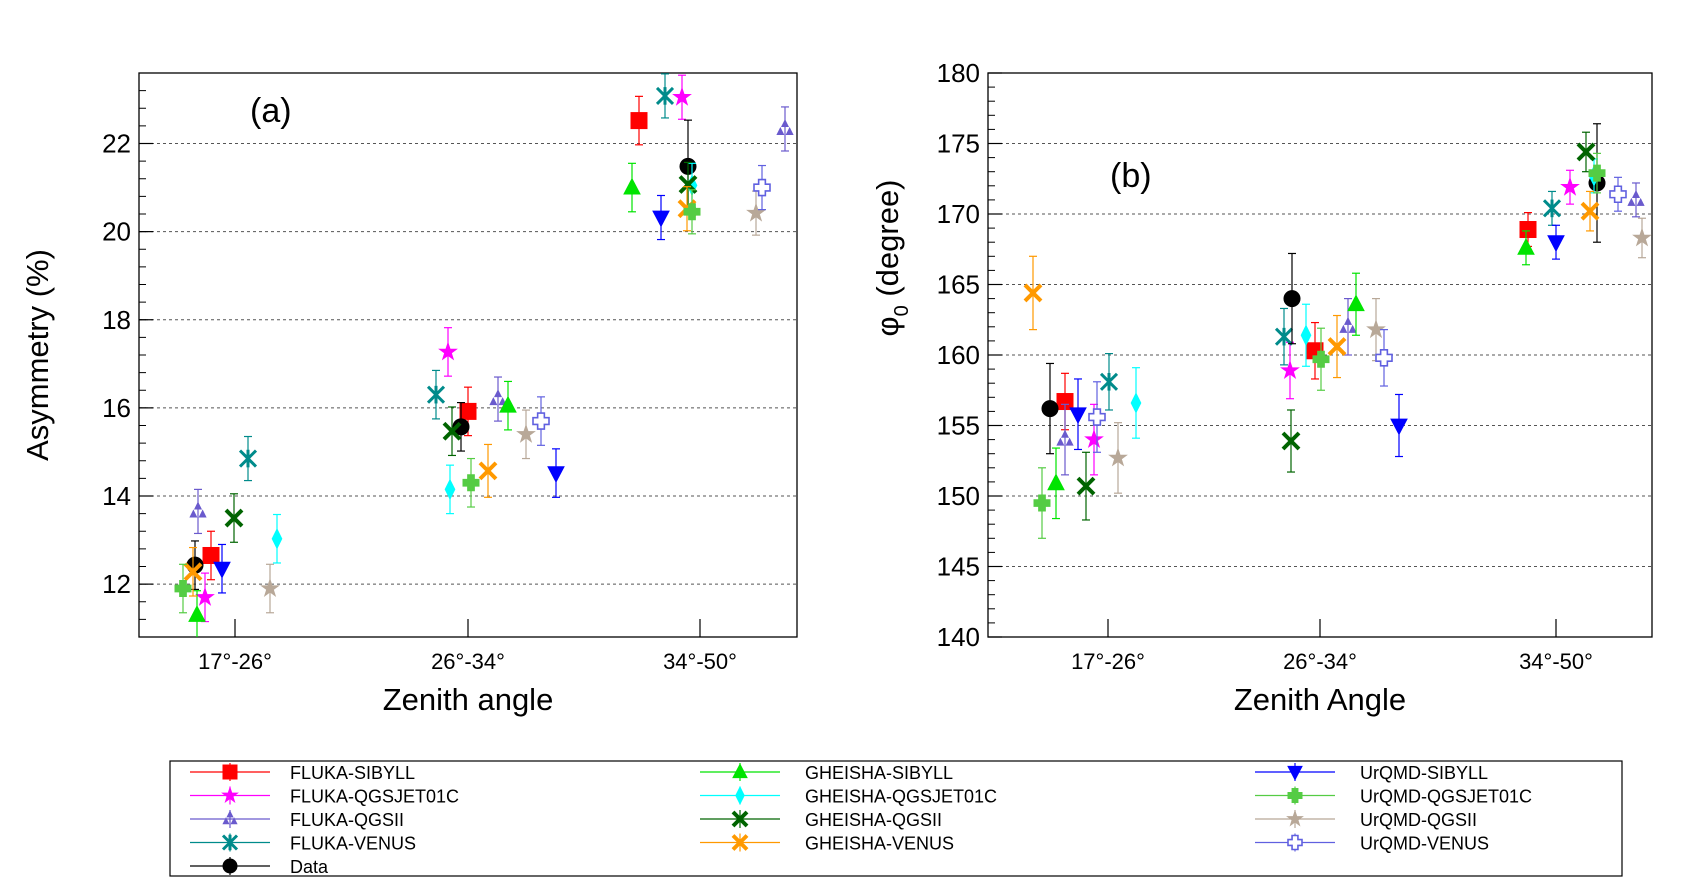 The width and height of the screenshot is (1685, 880). I want to click on legend-entry-fluka-qgsjet01c: FLUKA-QGSJET01C, so click(324, 796).